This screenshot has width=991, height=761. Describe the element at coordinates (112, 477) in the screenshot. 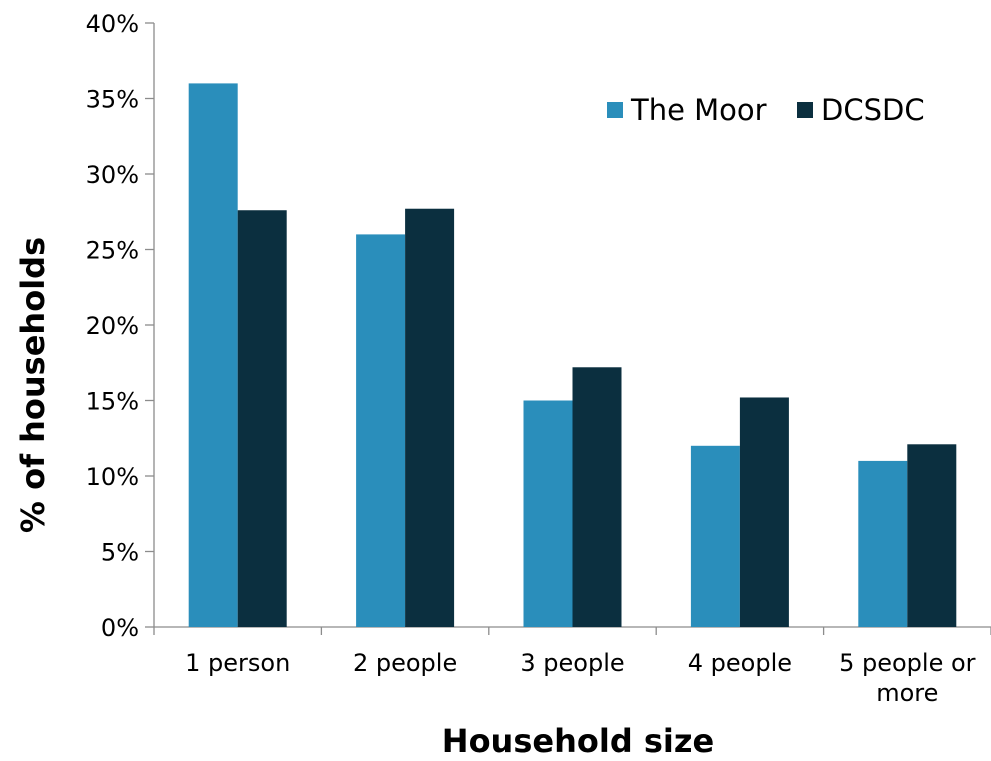

I see `y-tick-label: 10%` at that location.